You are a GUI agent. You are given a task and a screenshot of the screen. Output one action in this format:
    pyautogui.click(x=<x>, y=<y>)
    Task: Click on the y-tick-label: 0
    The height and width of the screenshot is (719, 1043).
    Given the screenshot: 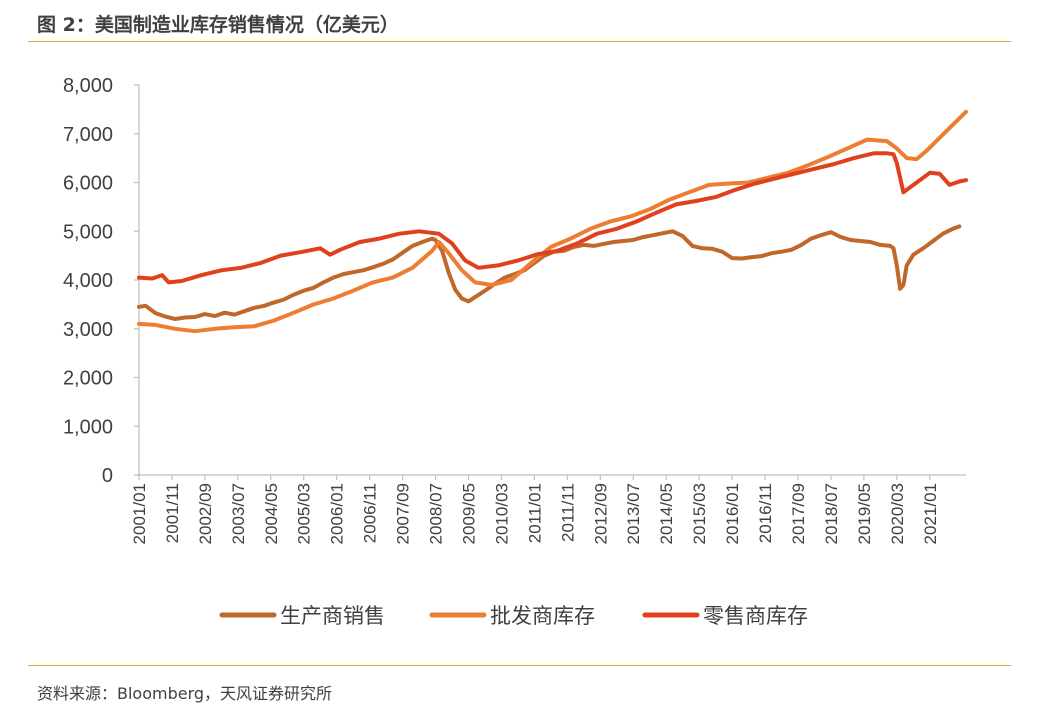 What is the action you would take?
    pyautogui.click(x=107, y=476)
    